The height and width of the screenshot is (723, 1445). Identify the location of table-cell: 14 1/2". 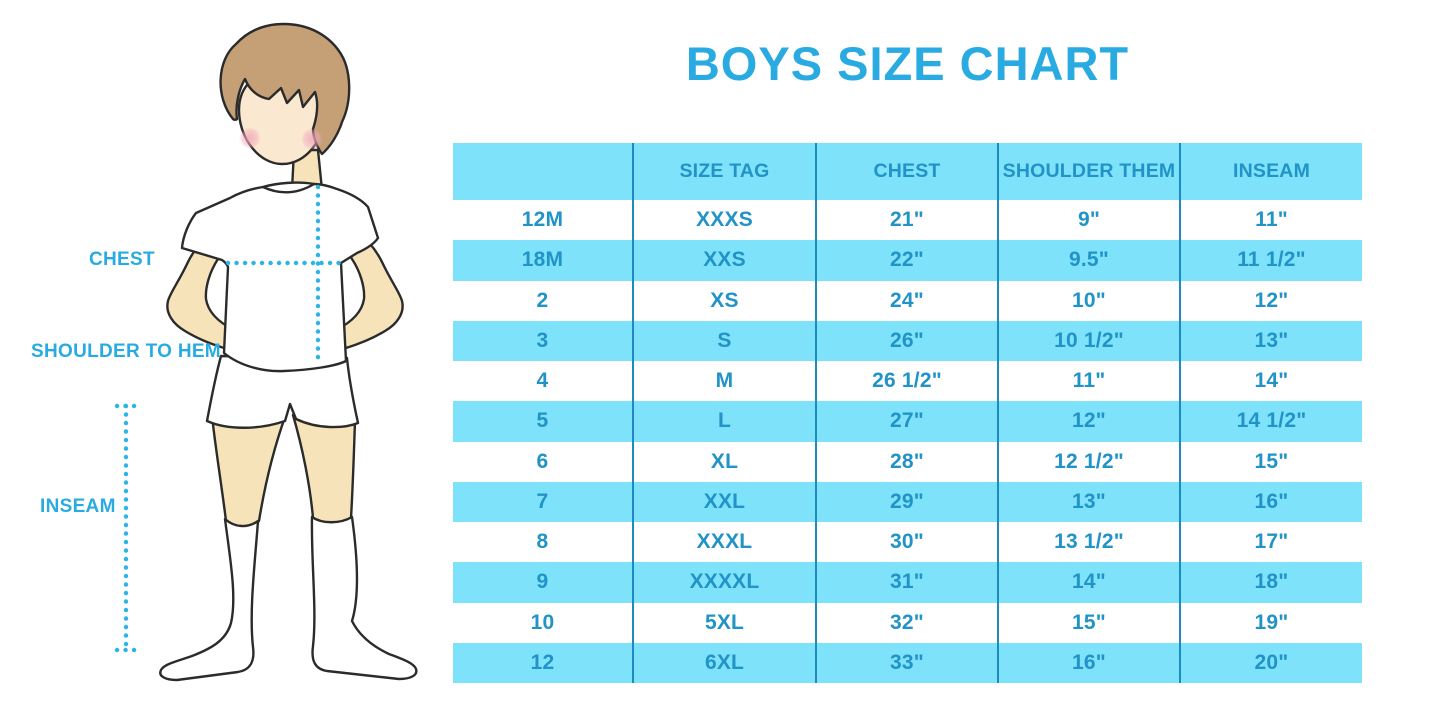
(1270, 421).